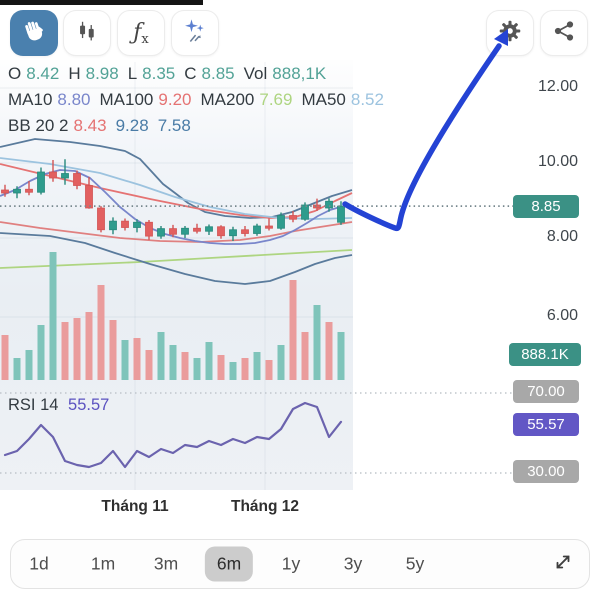 This screenshot has height=600, width=600. I want to click on hand-icon, so click(34, 33).